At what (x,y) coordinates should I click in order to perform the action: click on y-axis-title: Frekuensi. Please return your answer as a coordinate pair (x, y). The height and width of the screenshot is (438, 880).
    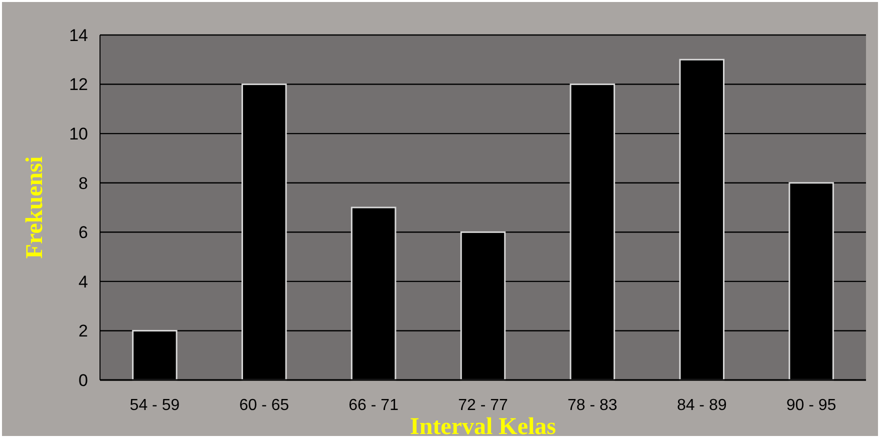
    Looking at the image, I should click on (35, 207).